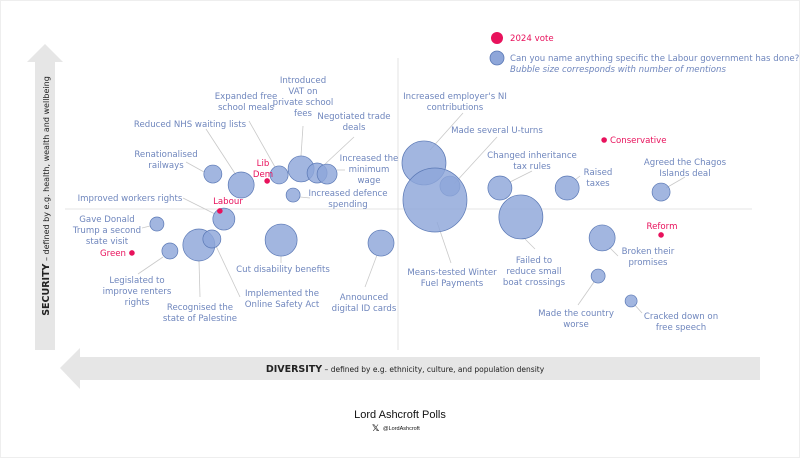 The height and width of the screenshot is (458, 800). I want to click on bubble-label: Made the country worse, so click(576, 319).